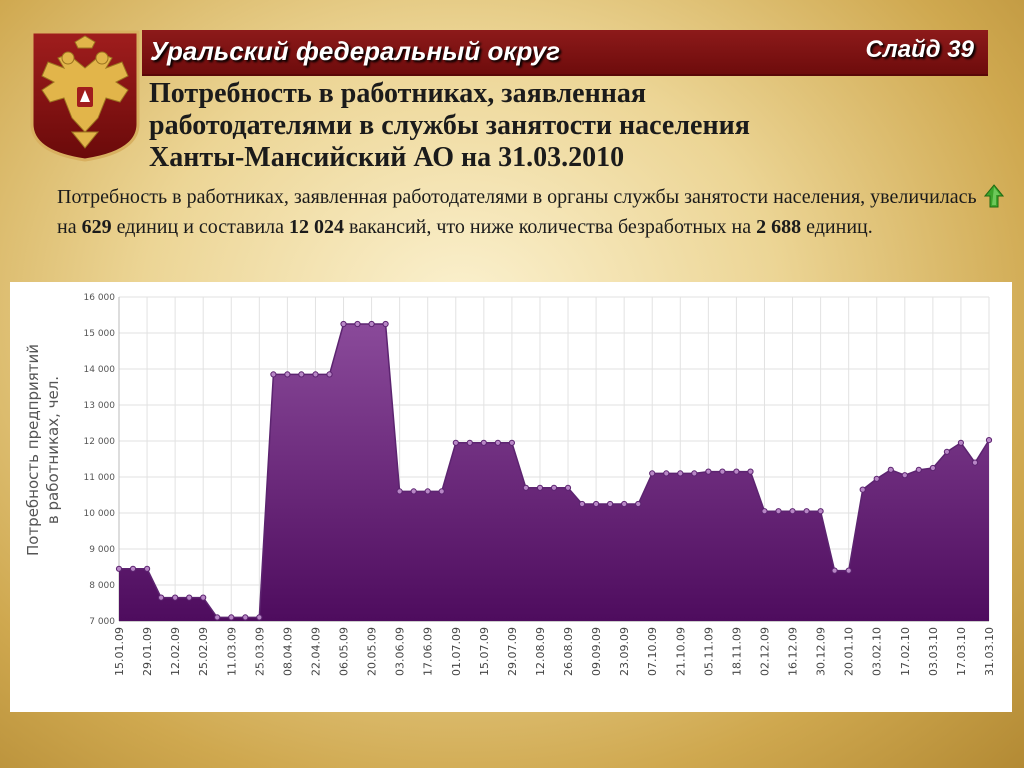  What do you see at coordinates (100, 334) in the screenshot?
I see `y-tick-label: 15 000` at bounding box center [100, 334].